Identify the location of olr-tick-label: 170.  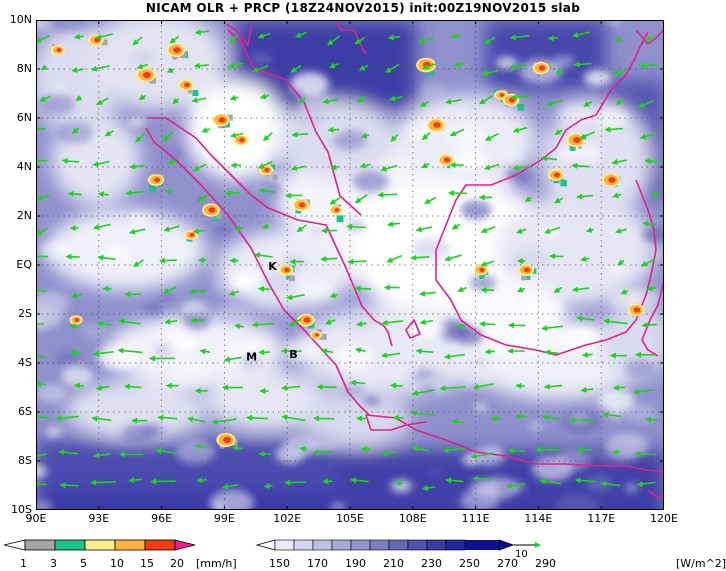
(317, 563).